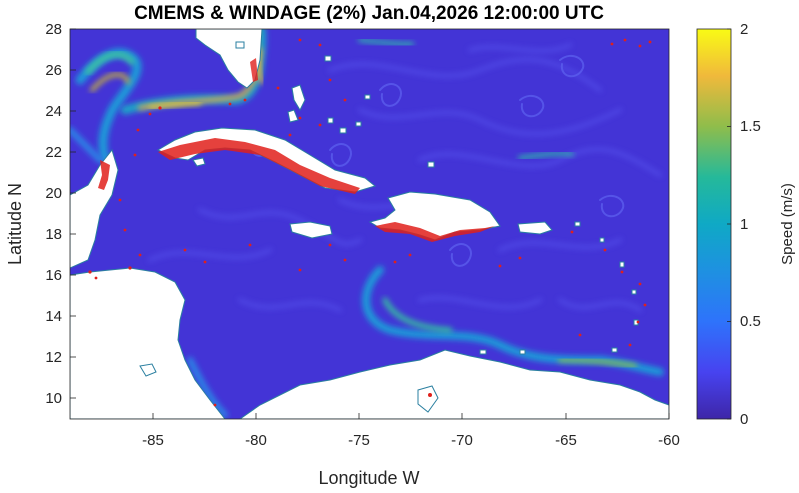  Describe the element at coordinates (714, 224) in the screenshot. I see `colorbar-gradient` at that location.